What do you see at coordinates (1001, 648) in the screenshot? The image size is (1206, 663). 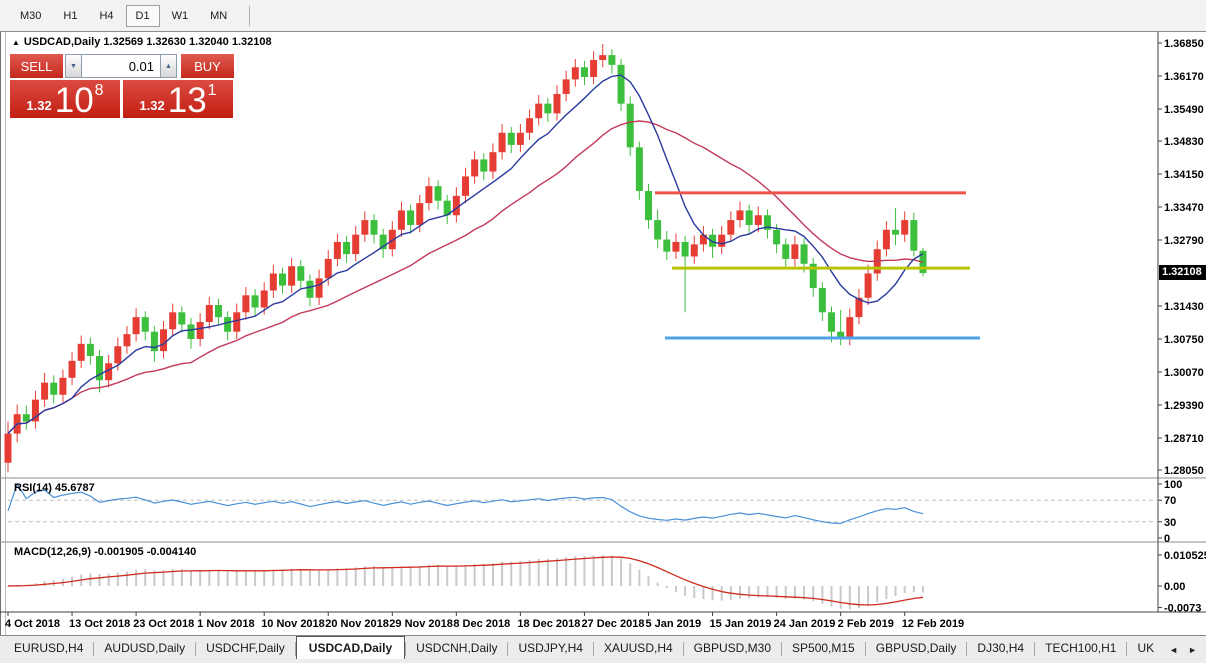 I see `tab-dj30-h4: DJ30,H4` at bounding box center [1001, 648].